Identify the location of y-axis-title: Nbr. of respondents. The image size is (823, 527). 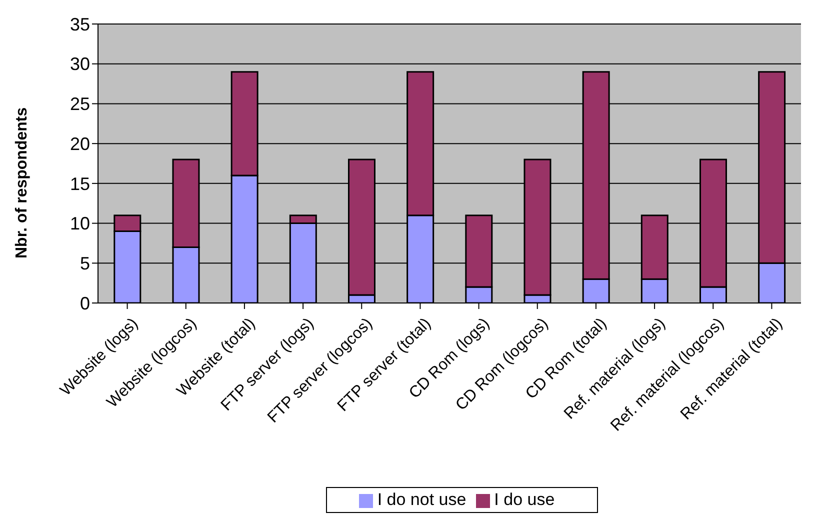
(22, 182).